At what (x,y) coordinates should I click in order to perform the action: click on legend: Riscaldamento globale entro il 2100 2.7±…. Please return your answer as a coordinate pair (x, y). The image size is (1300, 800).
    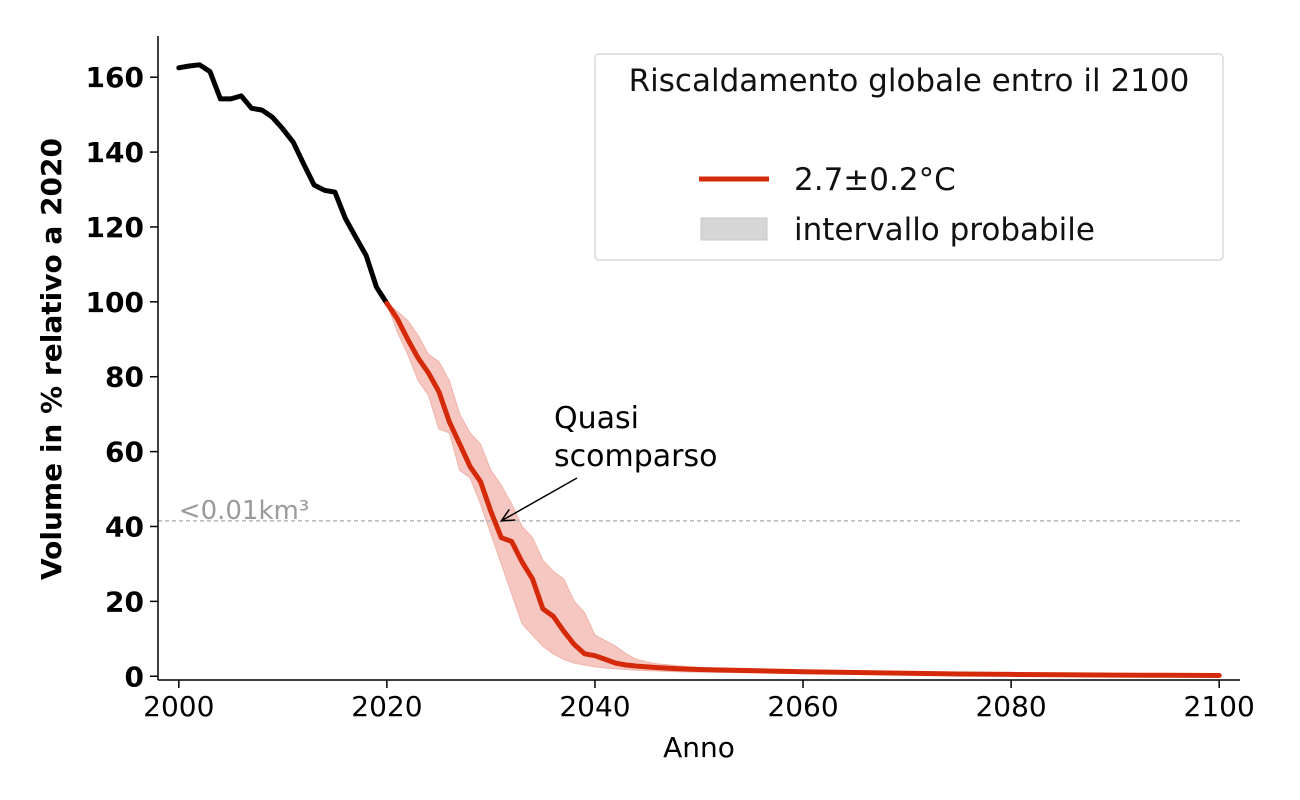
    Looking at the image, I should click on (909, 157).